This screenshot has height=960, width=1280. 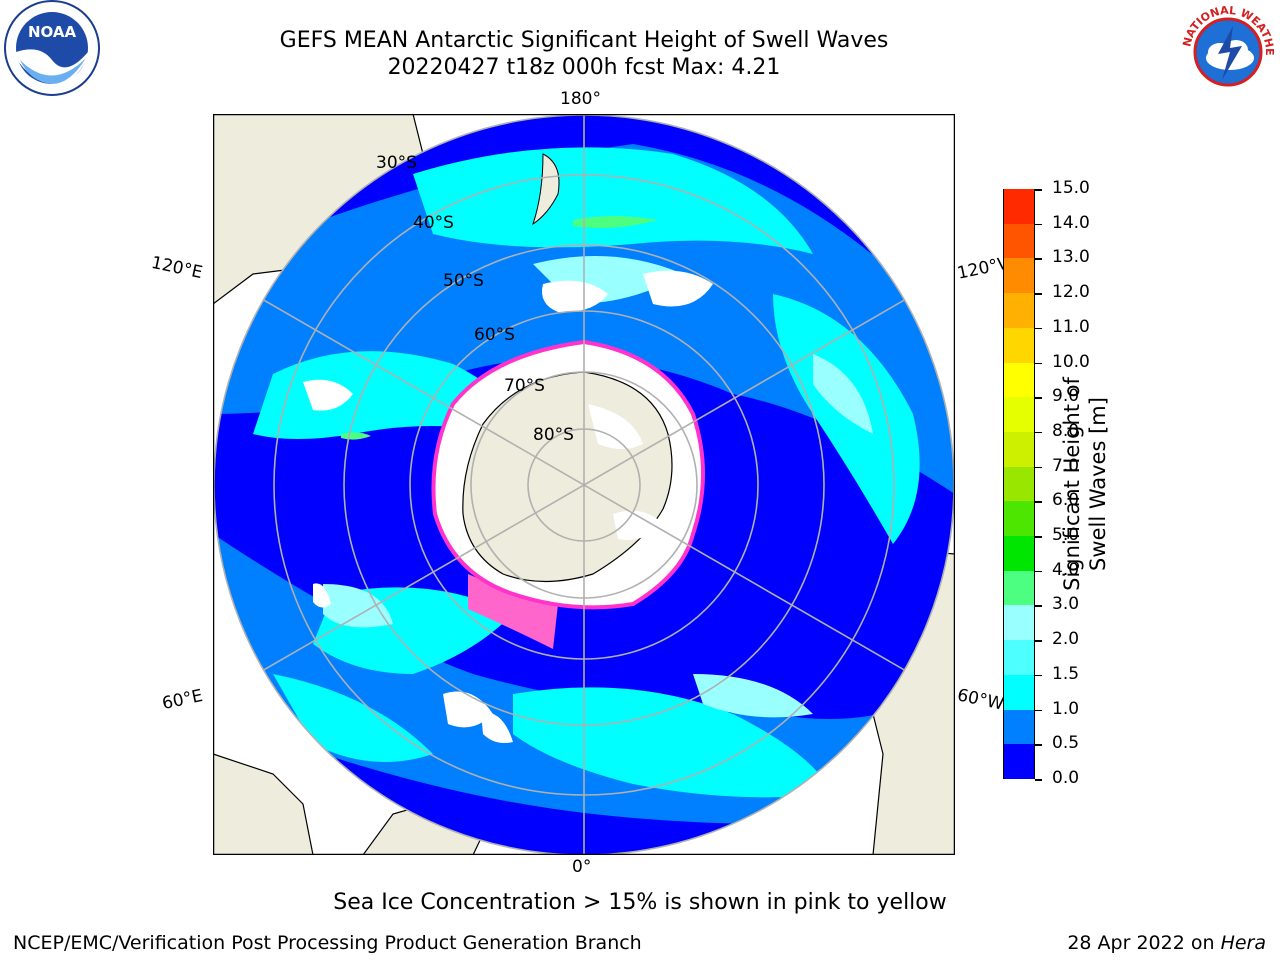 I want to click on map-subtitle: 20220427 t18z 000h fcst Max: 4.21, so click(x=584, y=67).